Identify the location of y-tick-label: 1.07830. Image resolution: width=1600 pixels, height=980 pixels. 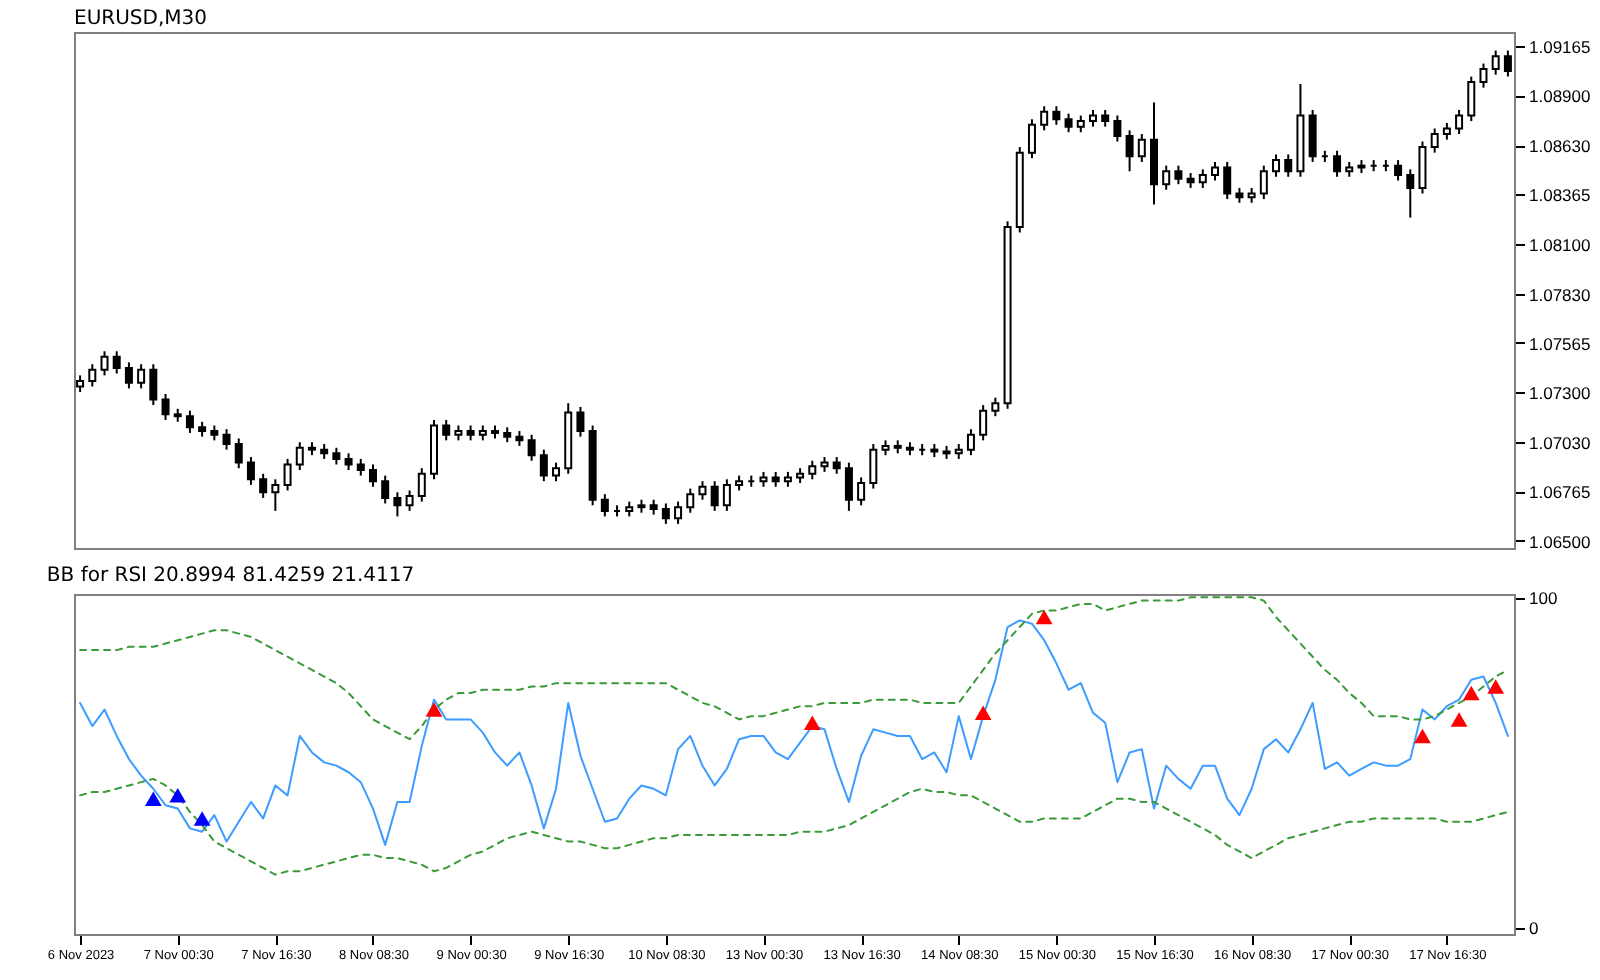
(1560, 294).